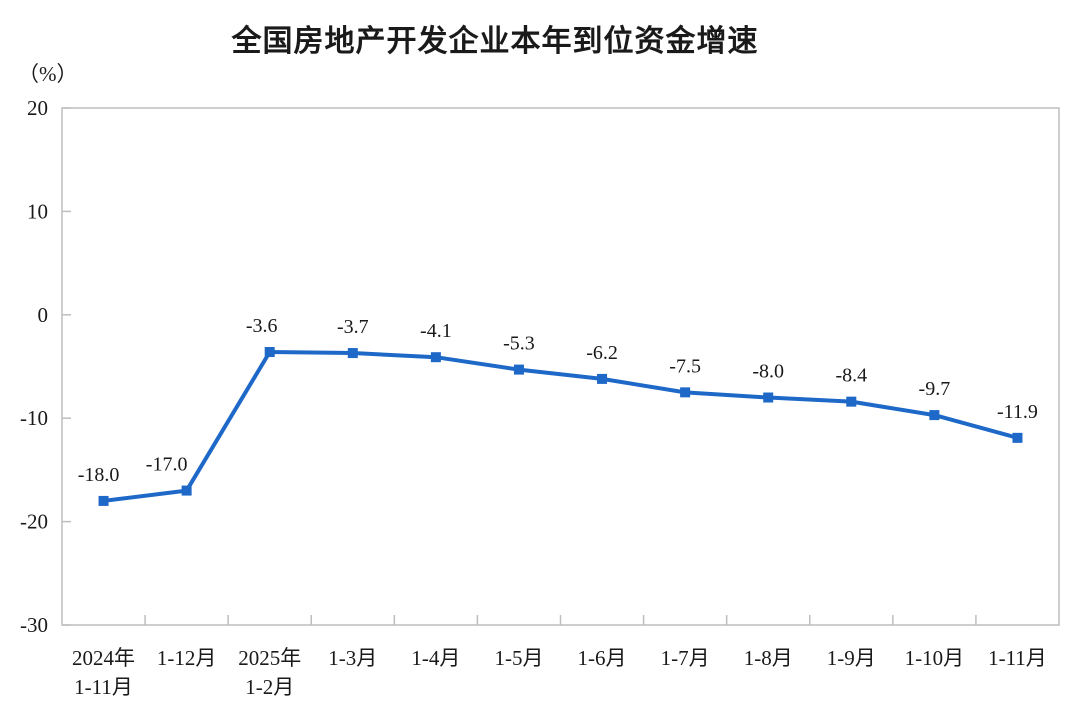 The width and height of the screenshot is (1080, 727). What do you see at coordinates (519, 344) in the screenshot?
I see `data-point-label: -5.3` at bounding box center [519, 344].